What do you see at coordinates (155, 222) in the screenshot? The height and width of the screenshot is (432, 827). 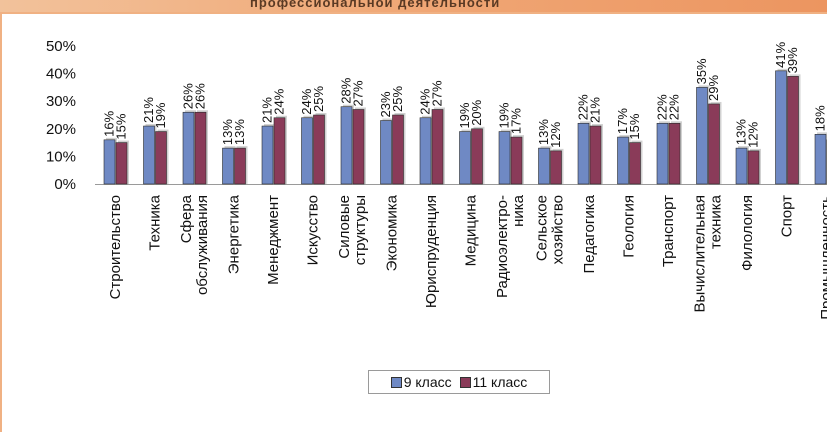 I see `x-tick-label: Техника` at bounding box center [155, 222].